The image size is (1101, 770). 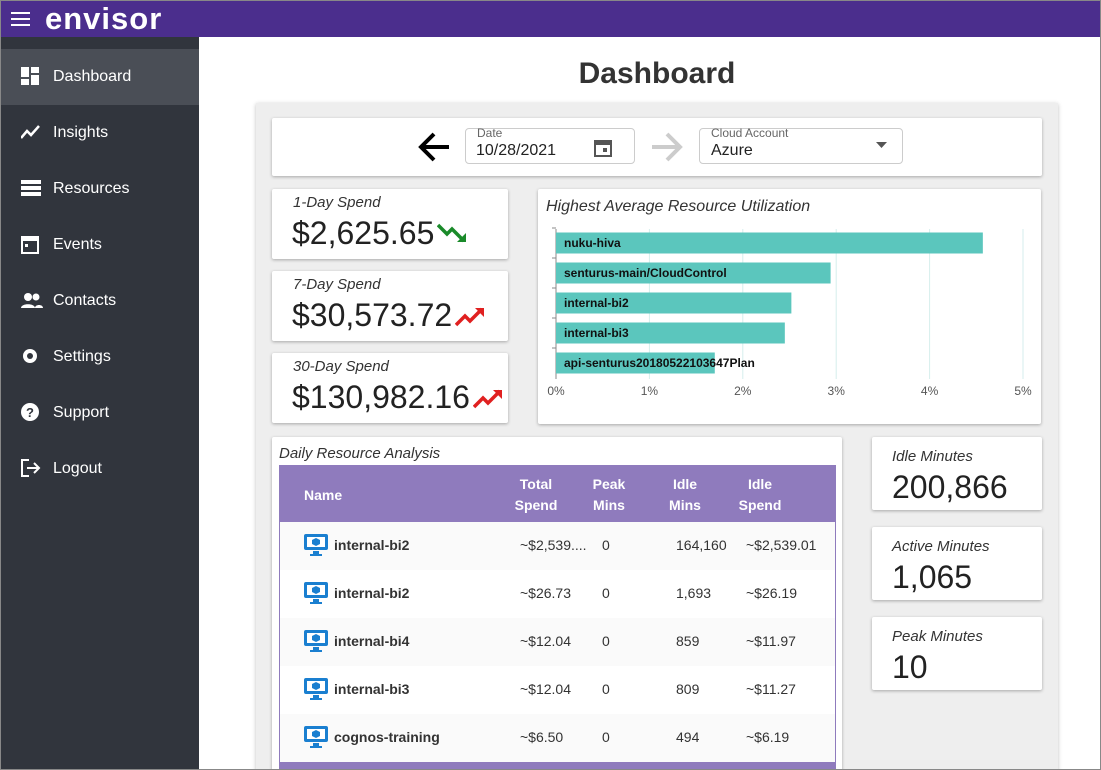 I want to click on table-row: internal-bi4 ~$12.04 0 859 ~$11.97, so click(x=557, y=642).